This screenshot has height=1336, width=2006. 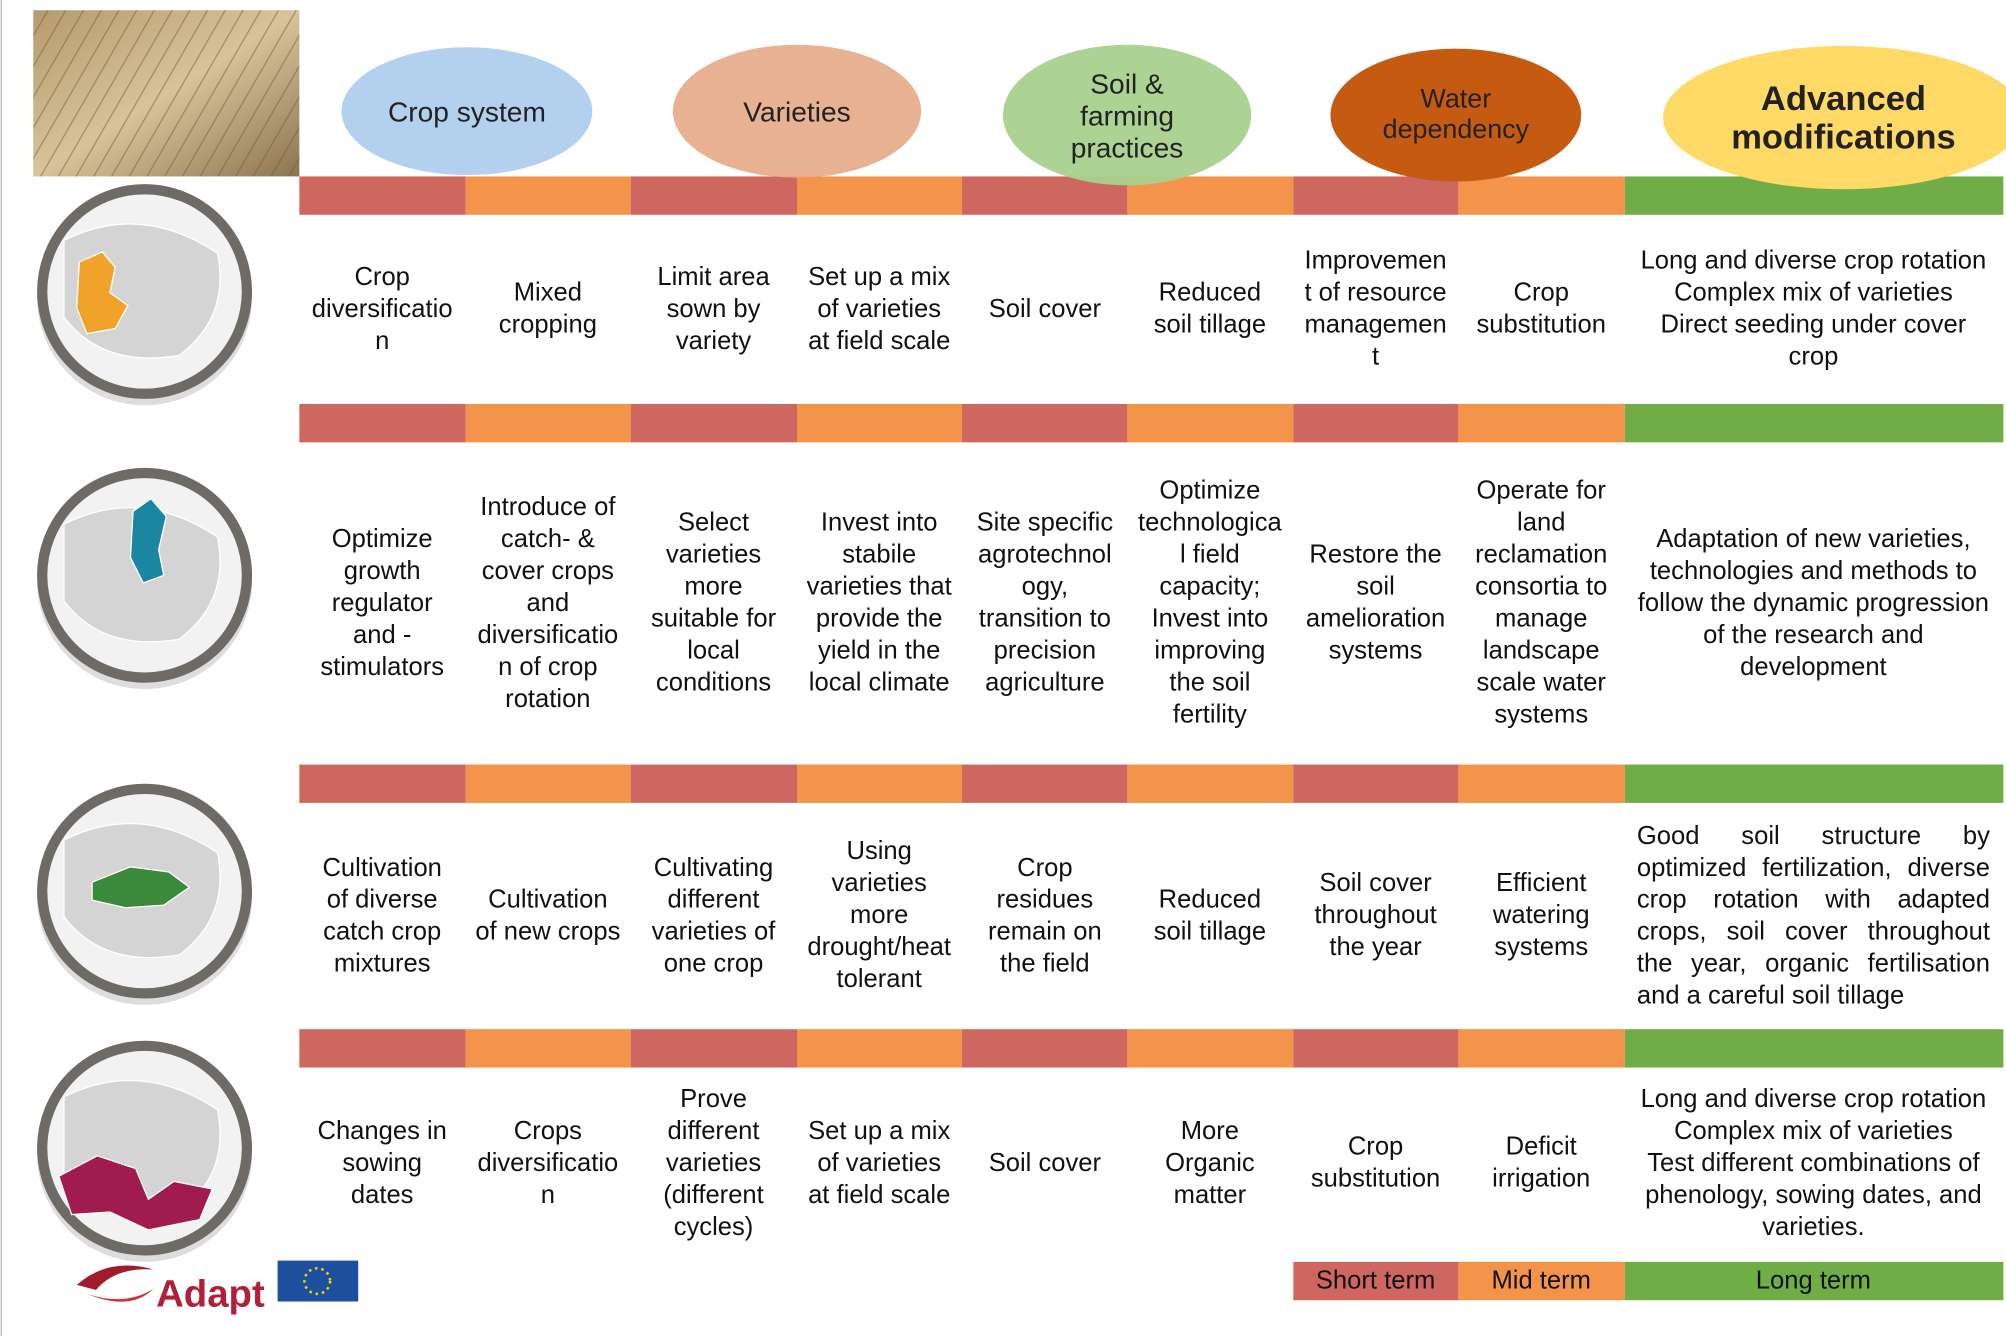 What do you see at coordinates (1541, 915) in the screenshot?
I see `measure-cell: Efficient watering systems` at bounding box center [1541, 915].